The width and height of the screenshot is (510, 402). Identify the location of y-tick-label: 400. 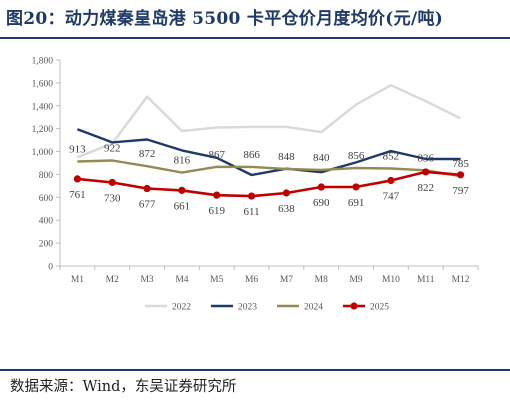
(46, 222).